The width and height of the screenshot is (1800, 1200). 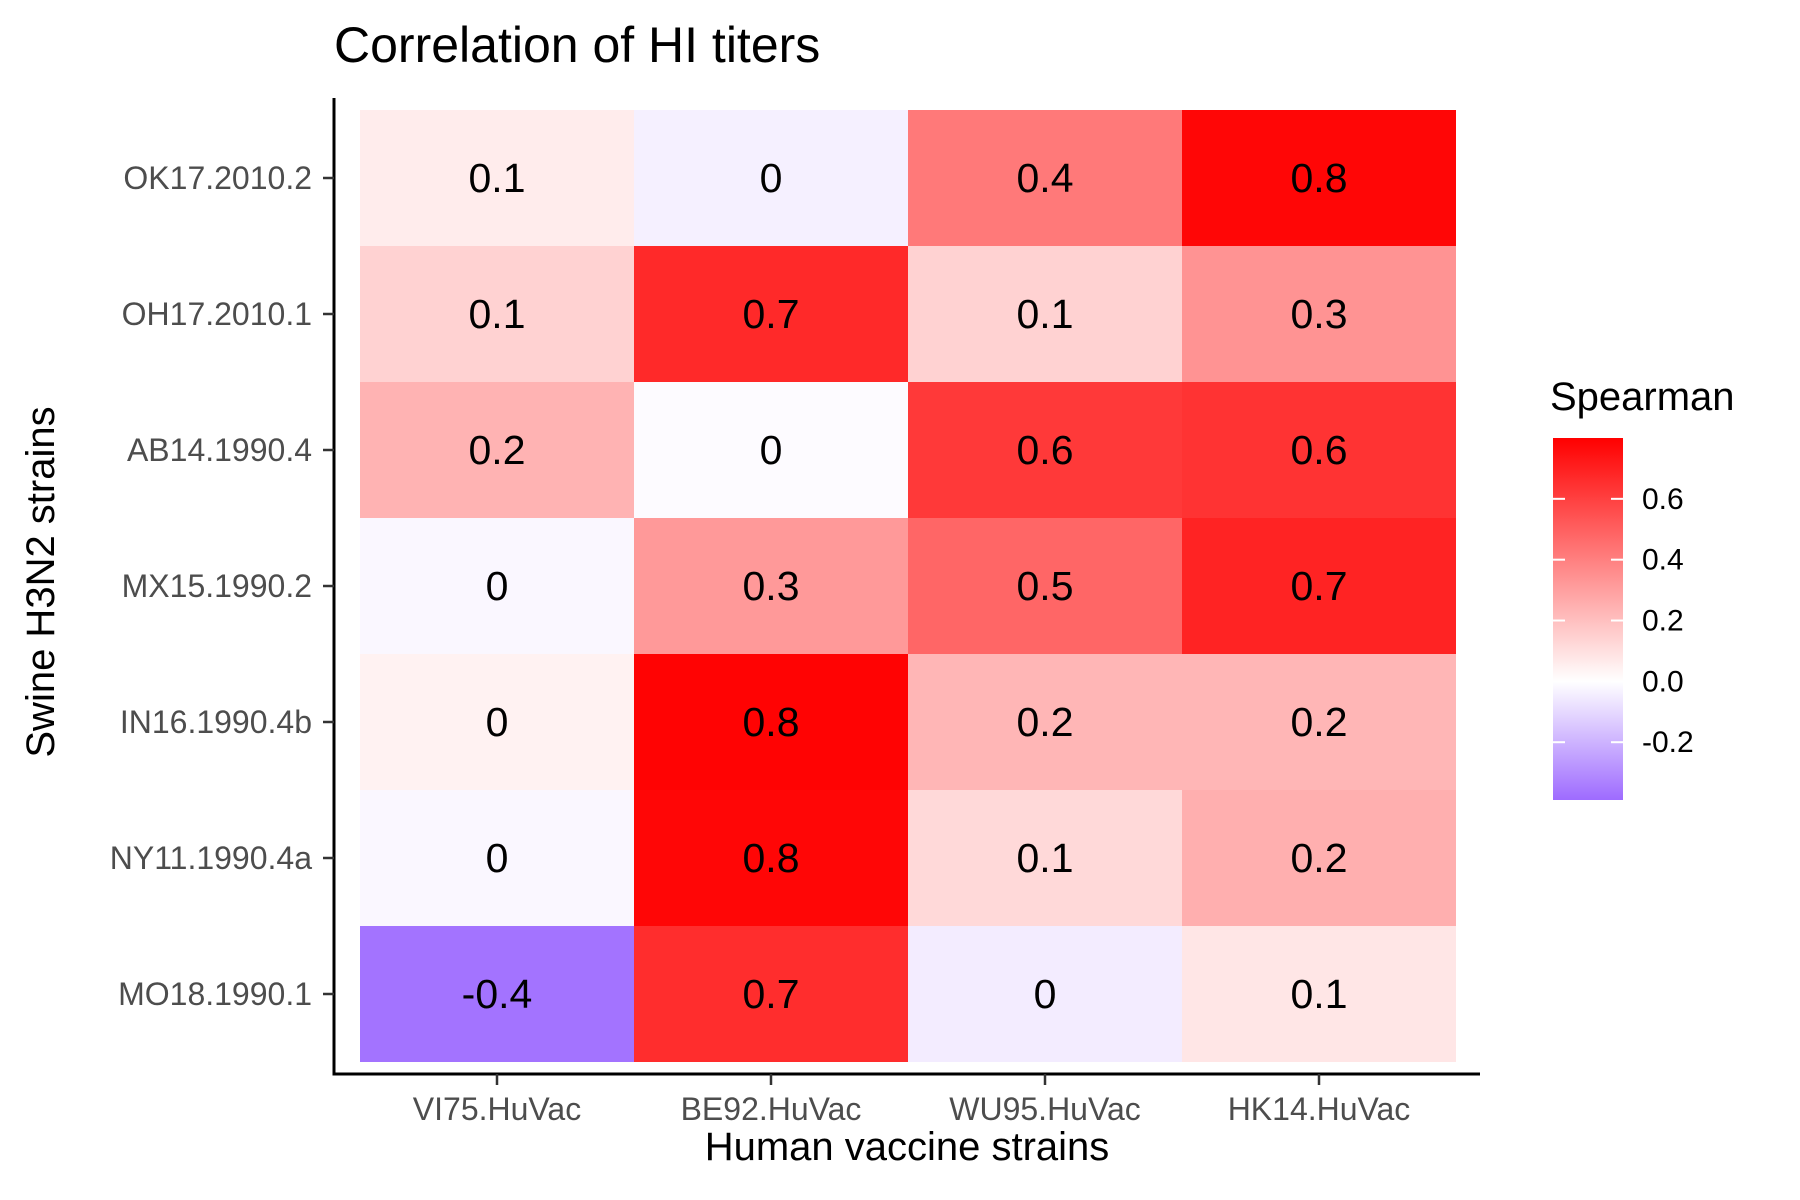 What do you see at coordinates (217, 586) in the screenshot?
I see `y-tick-label: MX15.1990.2` at bounding box center [217, 586].